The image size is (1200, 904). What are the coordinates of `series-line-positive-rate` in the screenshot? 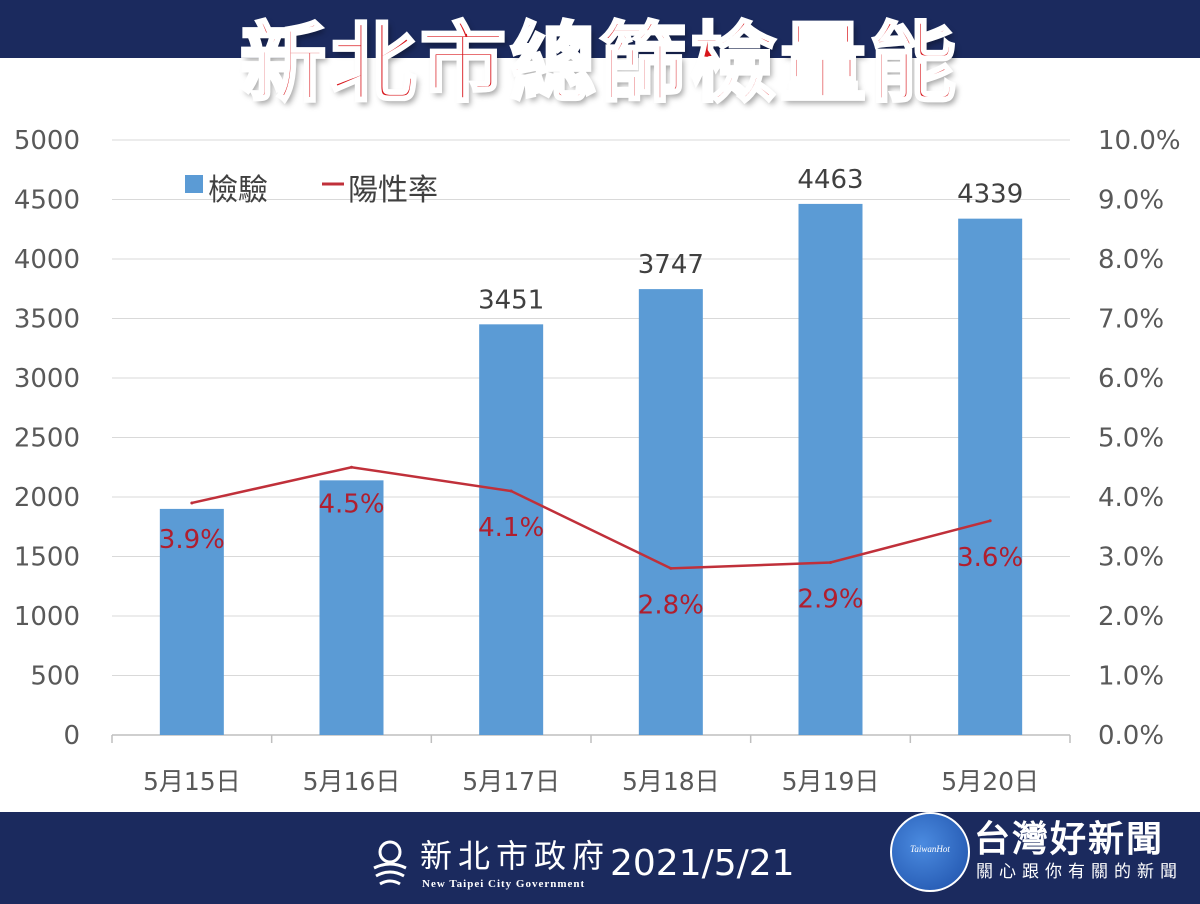 It's located at (591, 517).